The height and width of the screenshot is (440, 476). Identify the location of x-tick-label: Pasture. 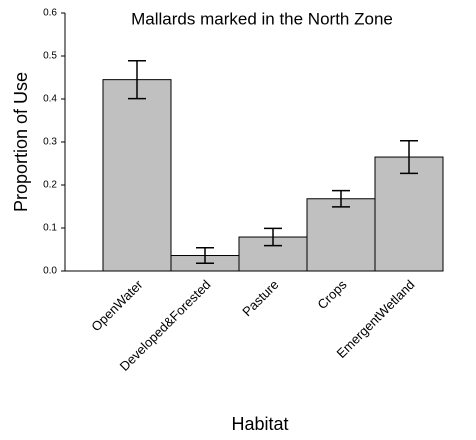
(260, 298).